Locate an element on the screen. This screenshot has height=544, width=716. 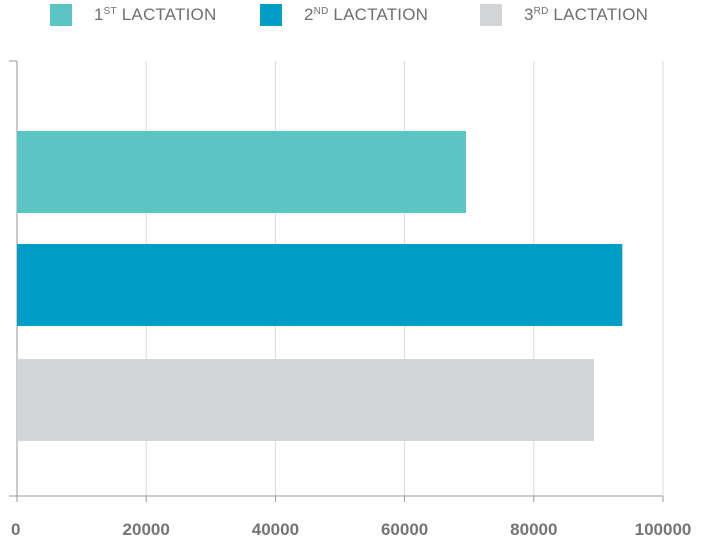
legend-label-2nd: 2ND LACTATION is located at coordinates (366, 14).